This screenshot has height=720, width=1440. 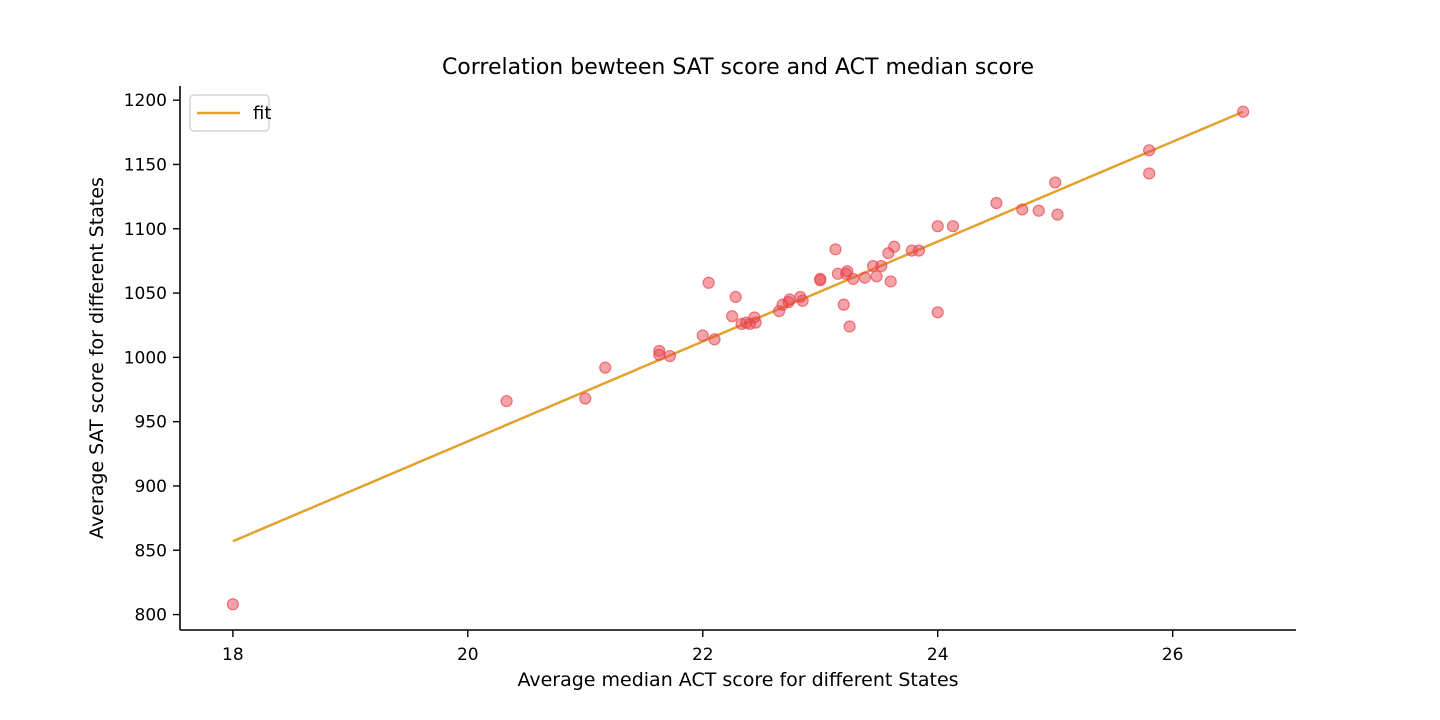 What do you see at coordinates (703, 655) in the screenshot?
I see `x-tick-label: 22` at bounding box center [703, 655].